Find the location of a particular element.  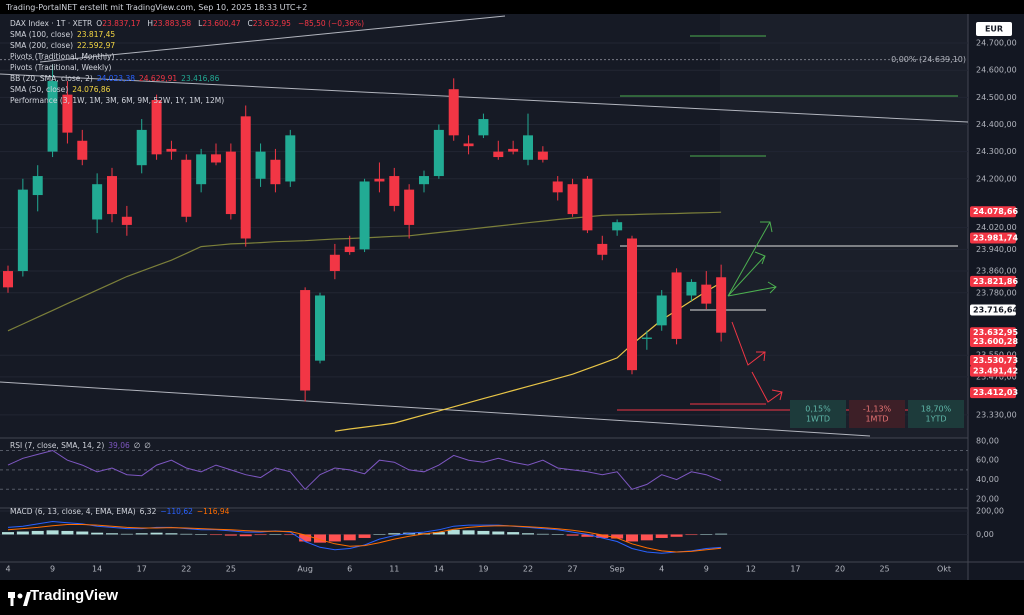

legend-text: Pivots (Traditional, Monthly) is located at coordinates (62, 56).